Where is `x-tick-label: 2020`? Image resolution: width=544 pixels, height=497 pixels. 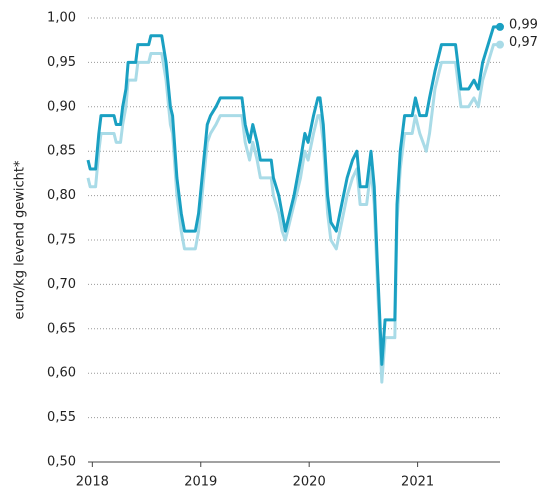
x-tick-label: 2020 is located at coordinates (309, 482).